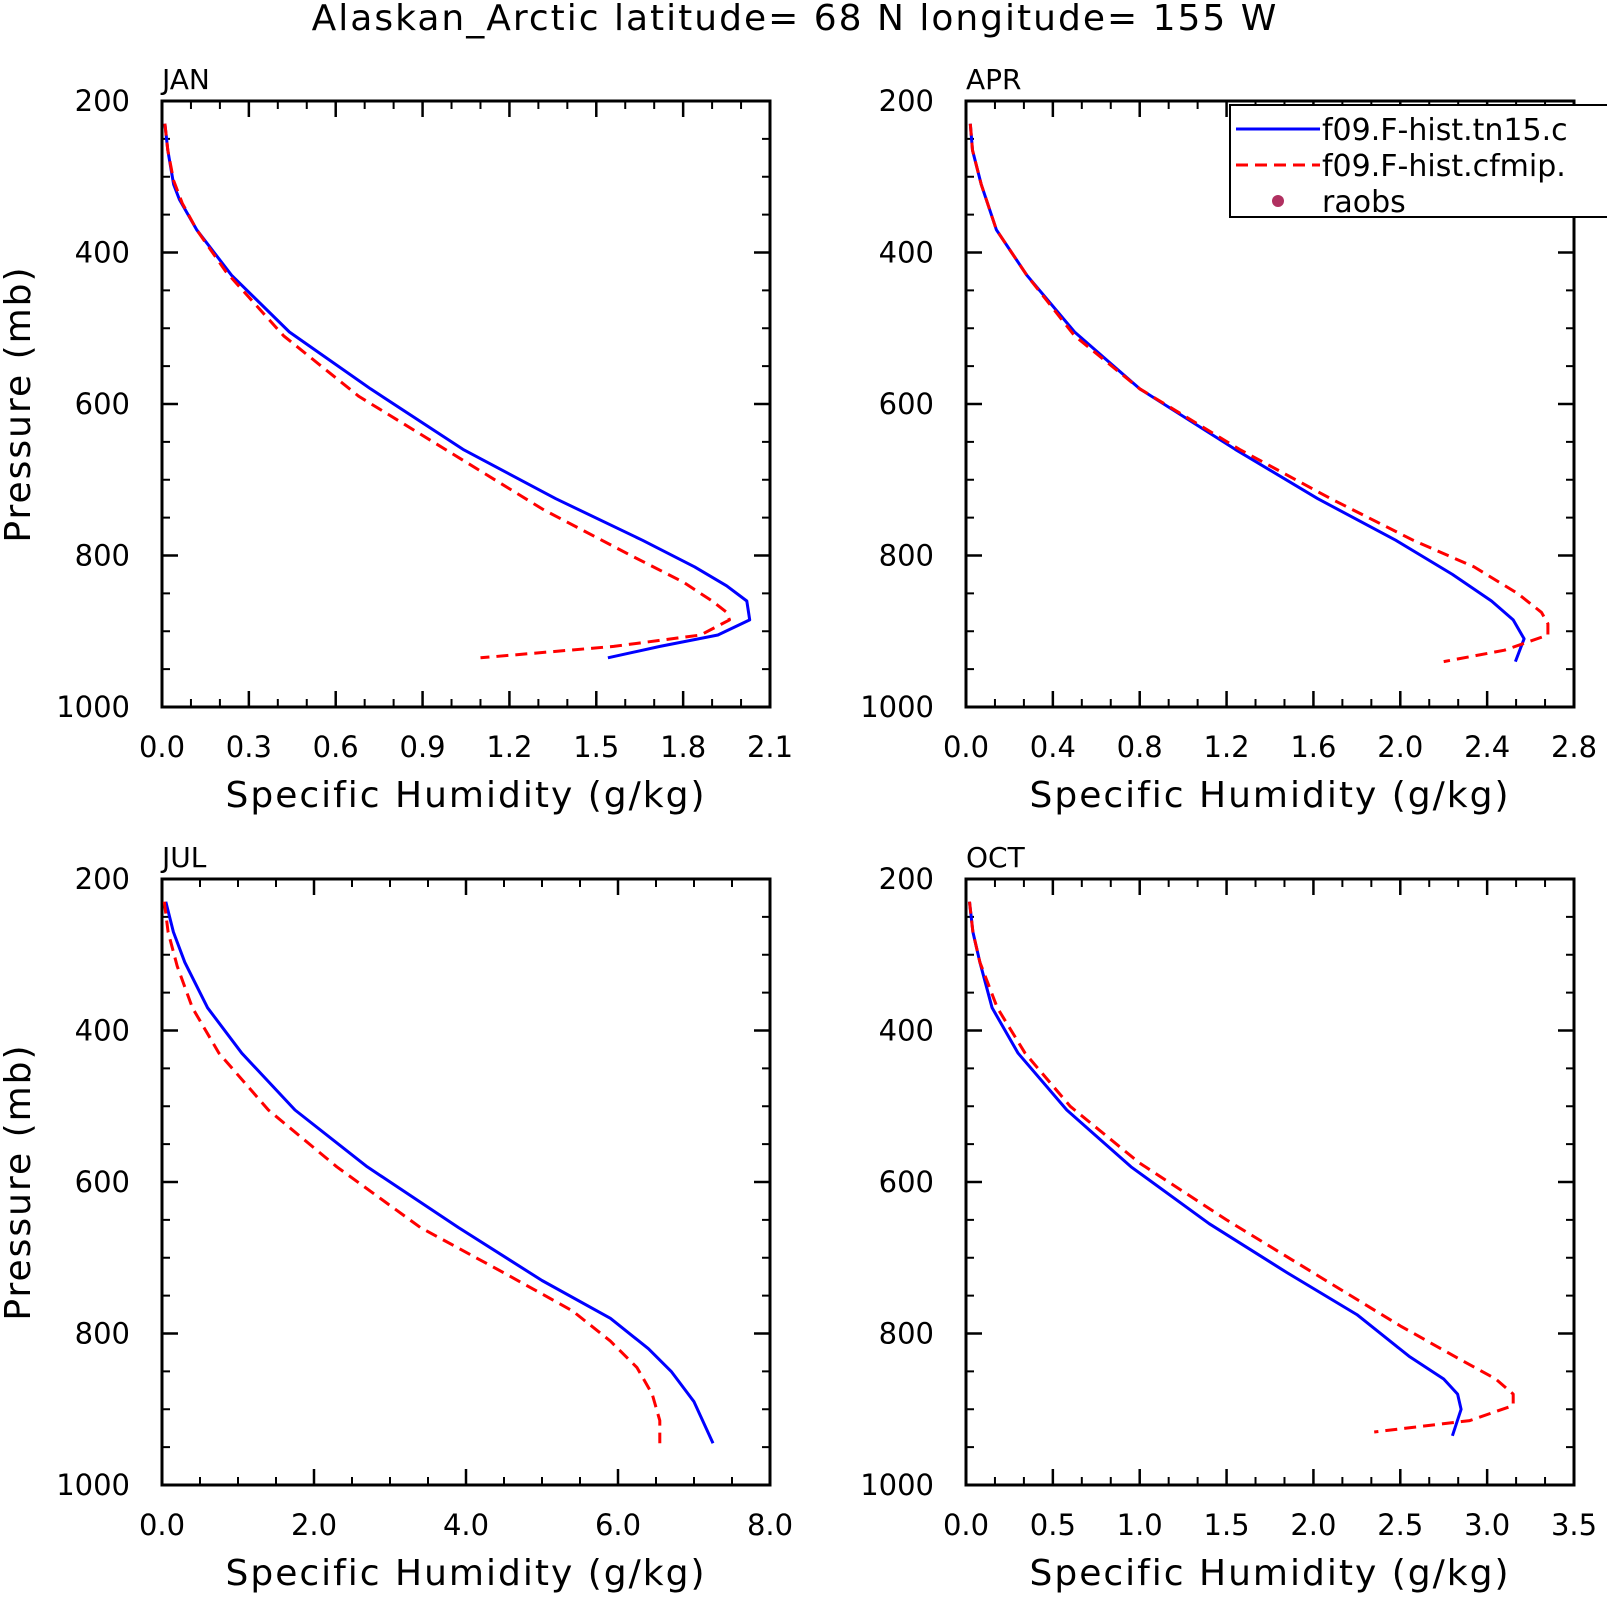  I want to click on x-tick-label: 2.4, so click(1487, 747).